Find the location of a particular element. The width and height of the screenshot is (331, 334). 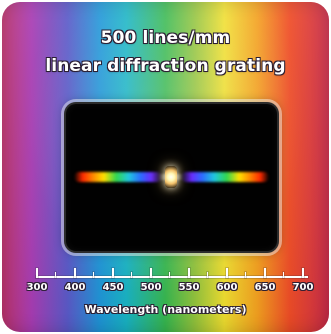

right-spectrum is located at coordinates (225, 177).